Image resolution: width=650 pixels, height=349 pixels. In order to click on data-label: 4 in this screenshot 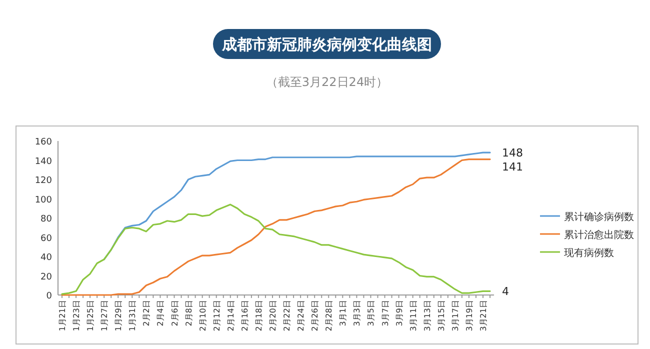, I will do `click(505, 291)`.